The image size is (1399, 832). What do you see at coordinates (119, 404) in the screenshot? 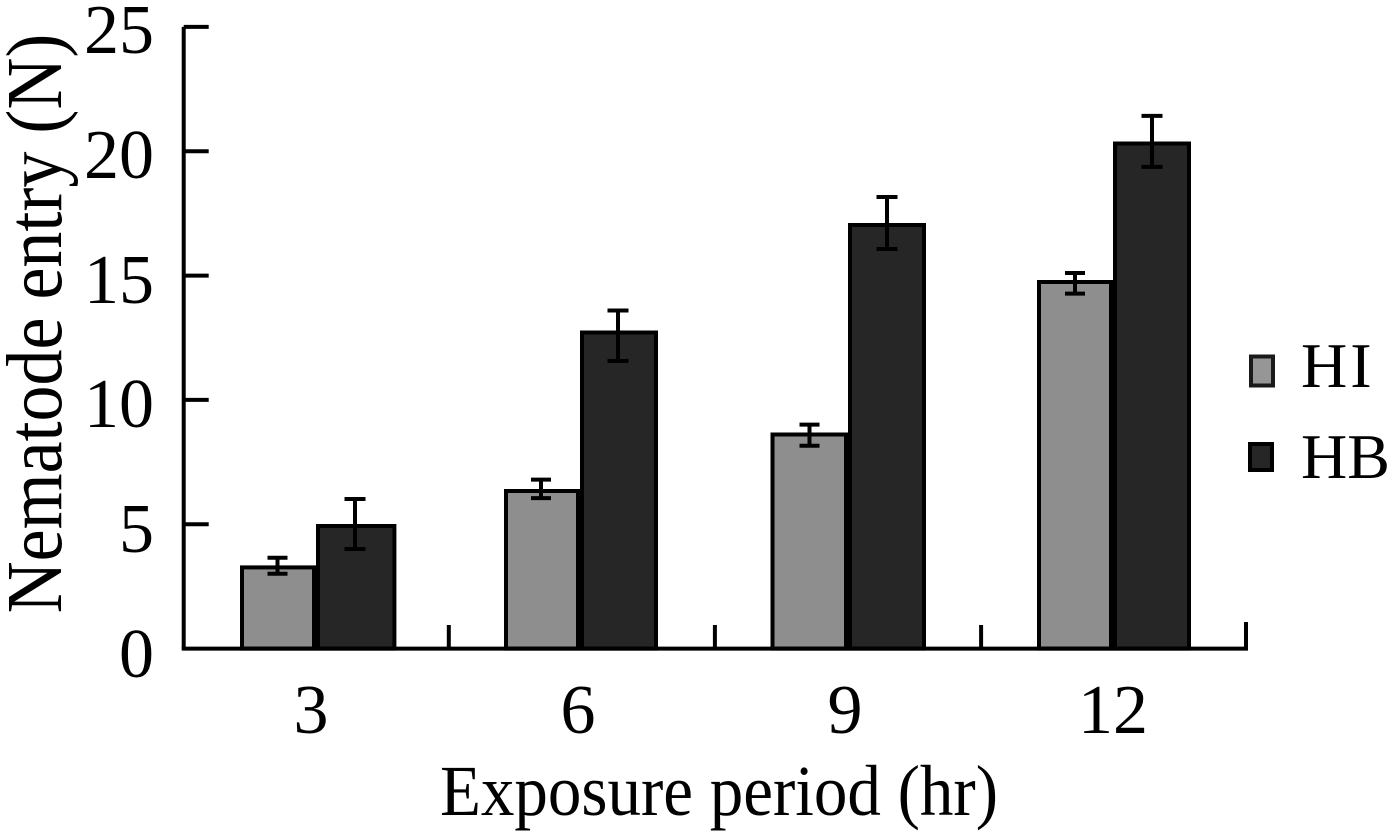
I see `svg-text: 10` at bounding box center [119, 404].